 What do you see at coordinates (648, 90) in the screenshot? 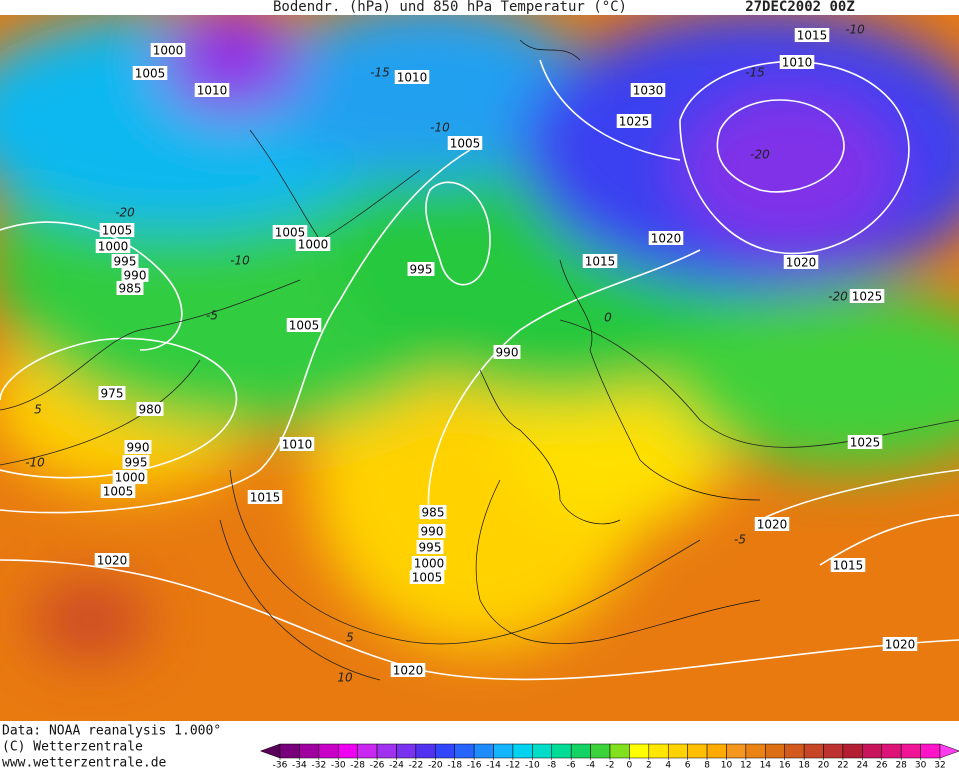
I see `isobar-label: 1030` at bounding box center [648, 90].